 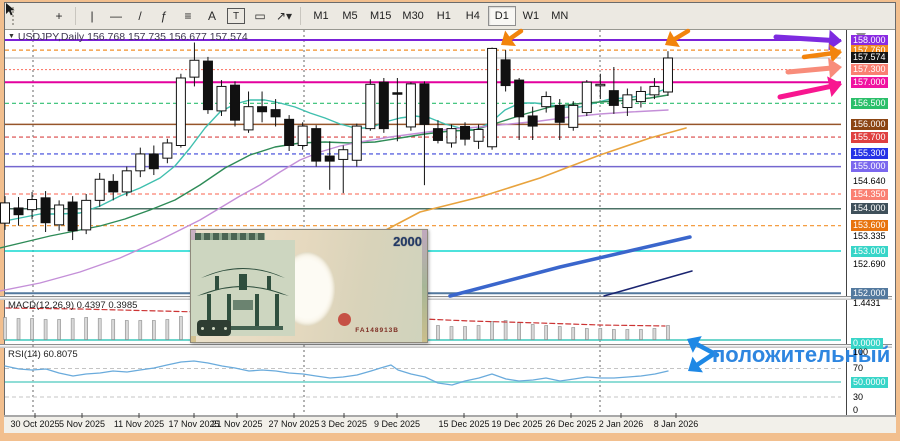 I want to click on toolbar: + | — / ƒ ≡ A T ▭ ↗▾ M1 M5 M15 M30 H1 H4 D1 W1 MN, so click(x=450, y=16).